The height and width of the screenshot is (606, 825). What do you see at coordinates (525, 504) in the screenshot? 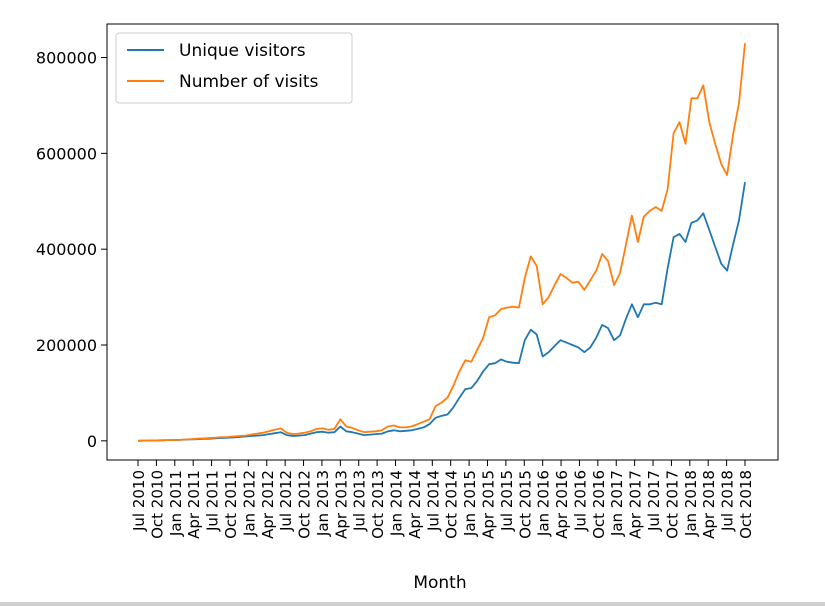
I see `x-tick-label: Oct 2015` at bounding box center [525, 504].